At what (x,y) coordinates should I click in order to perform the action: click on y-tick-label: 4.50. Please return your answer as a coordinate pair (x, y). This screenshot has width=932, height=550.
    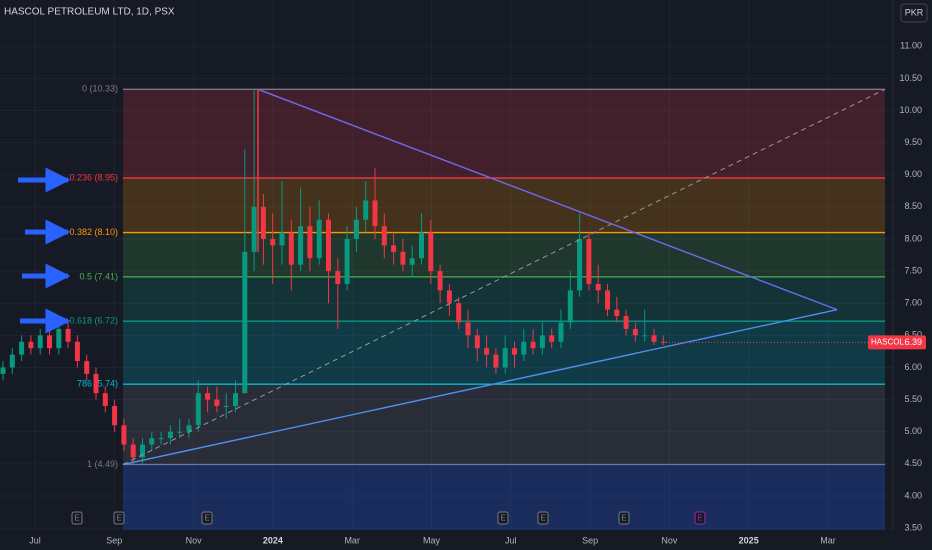
    Looking at the image, I should click on (913, 463).